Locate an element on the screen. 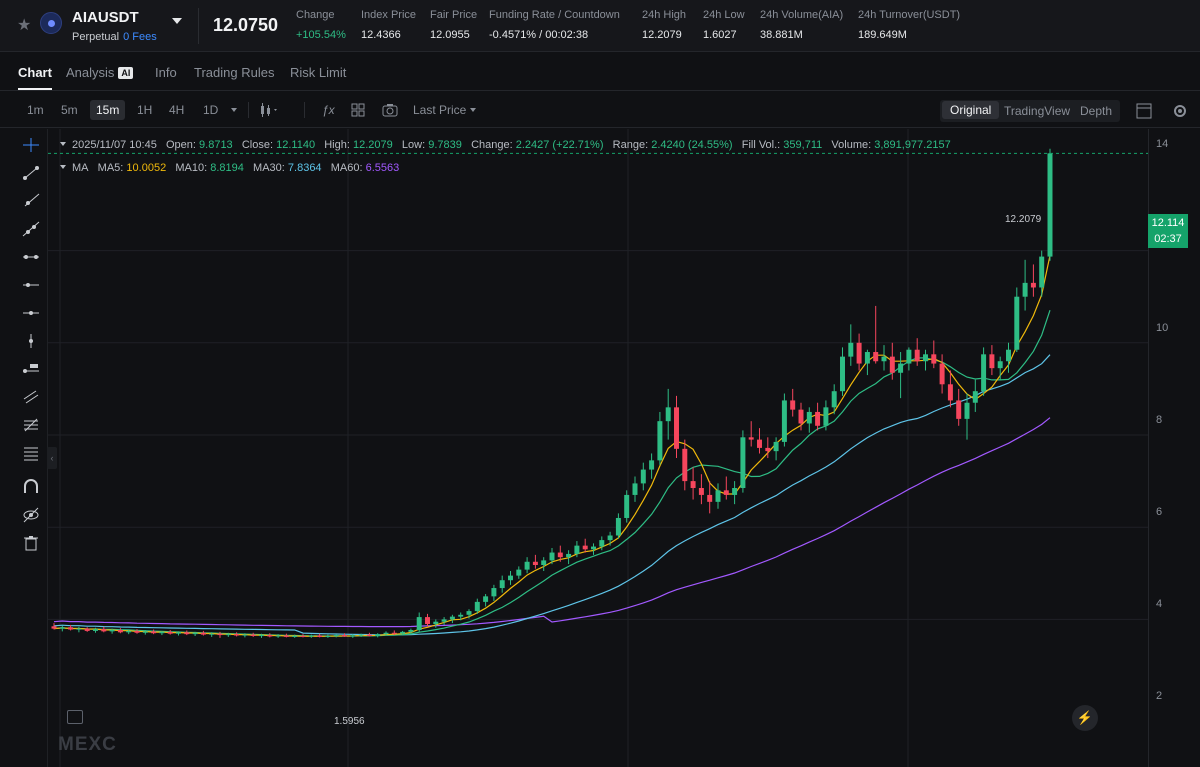  tab-info: Info is located at coordinates (166, 72).